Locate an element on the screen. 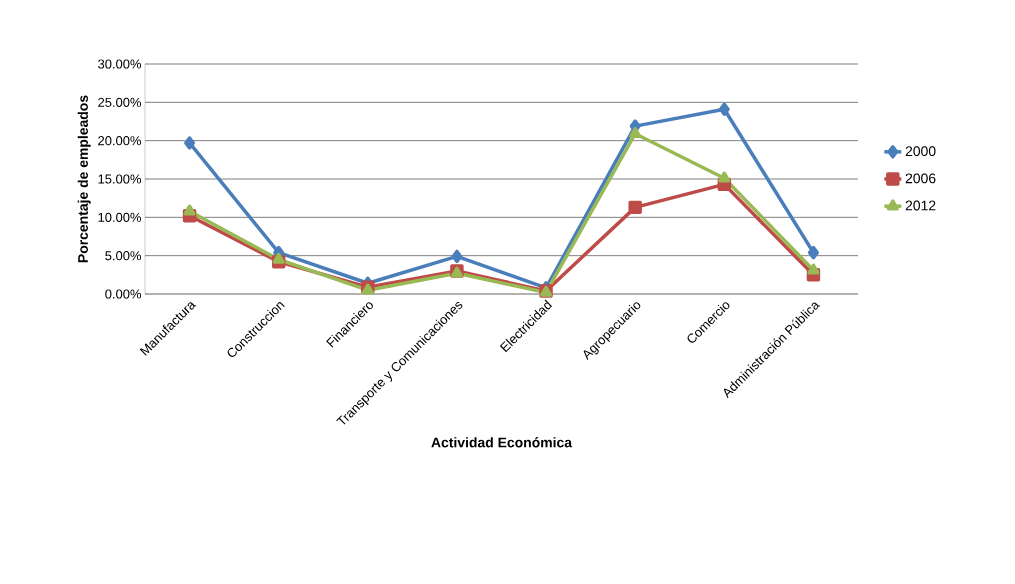 This screenshot has width=1015, height=584. y-tick-label: 10.00% is located at coordinates (120, 217).